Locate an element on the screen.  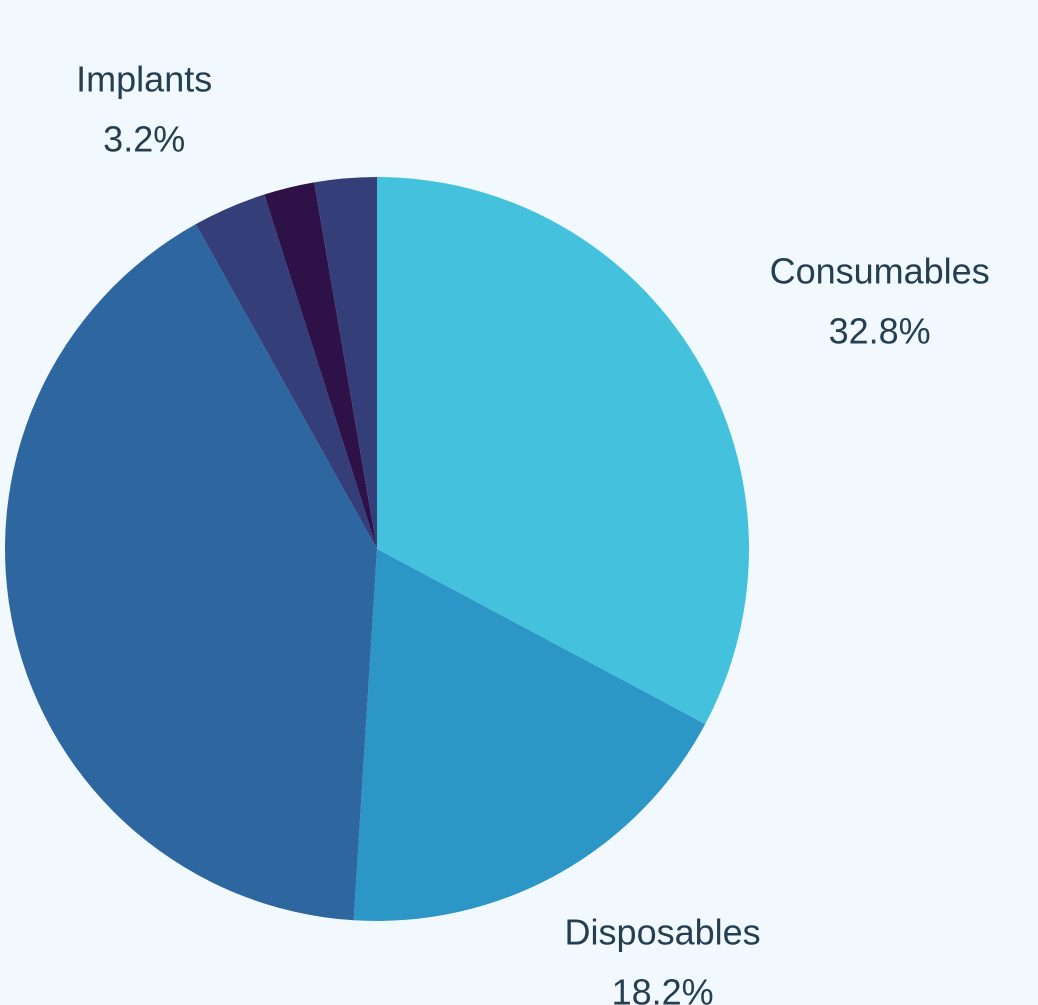
slice-label: Disposables is located at coordinates (663, 931).